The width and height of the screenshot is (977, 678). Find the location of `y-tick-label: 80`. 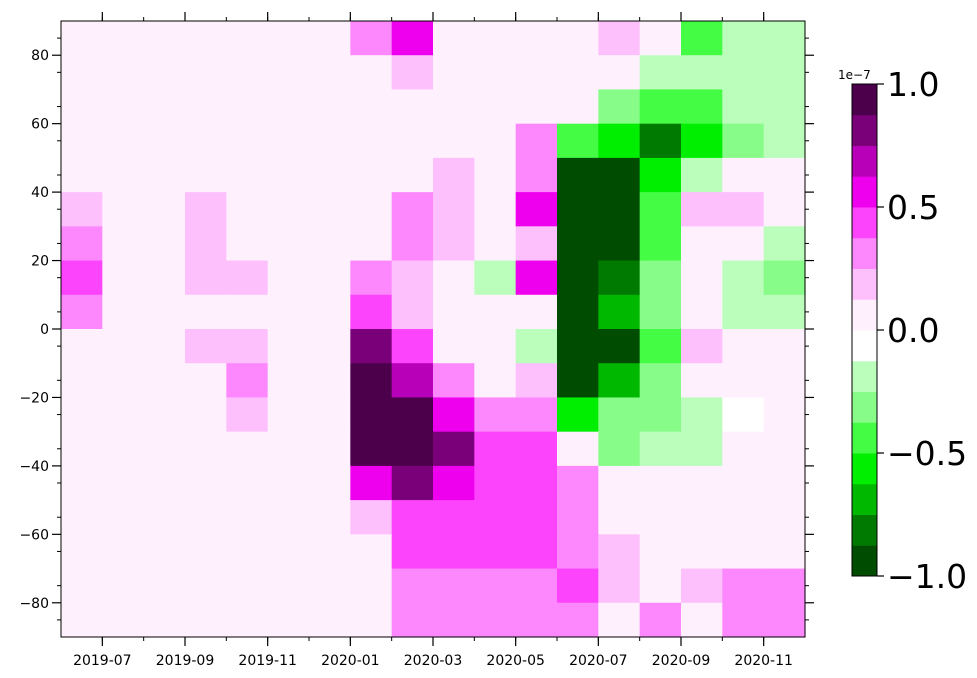

y-tick-label: 80 is located at coordinates (40, 56).